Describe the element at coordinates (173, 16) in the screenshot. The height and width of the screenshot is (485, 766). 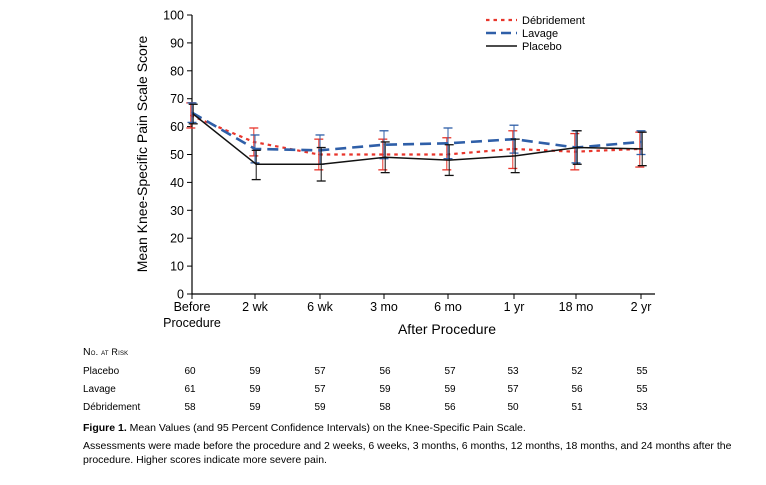
I see `y-tick-label: 100` at that location.